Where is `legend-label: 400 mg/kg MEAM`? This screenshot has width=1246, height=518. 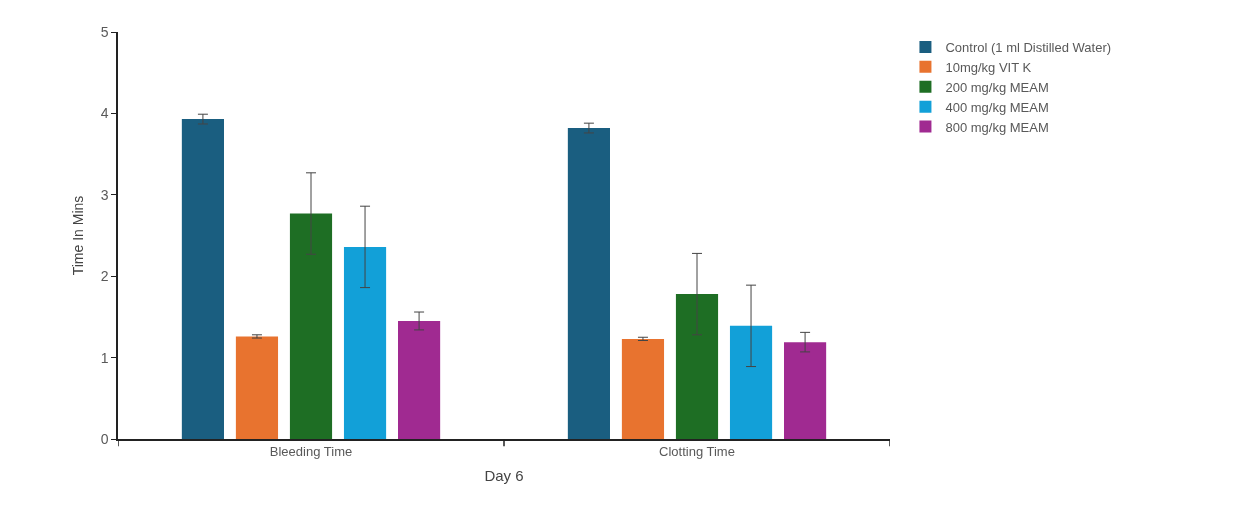 legend-label: 400 mg/kg MEAM is located at coordinates (997, 107).